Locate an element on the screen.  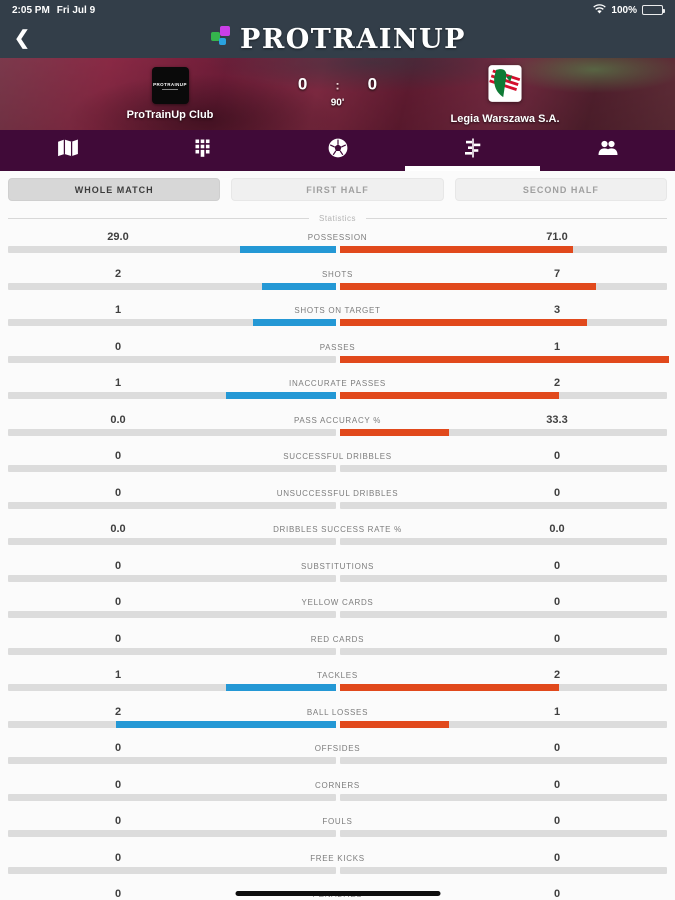
section-title: Statistics is located at coordinates (338, 218).